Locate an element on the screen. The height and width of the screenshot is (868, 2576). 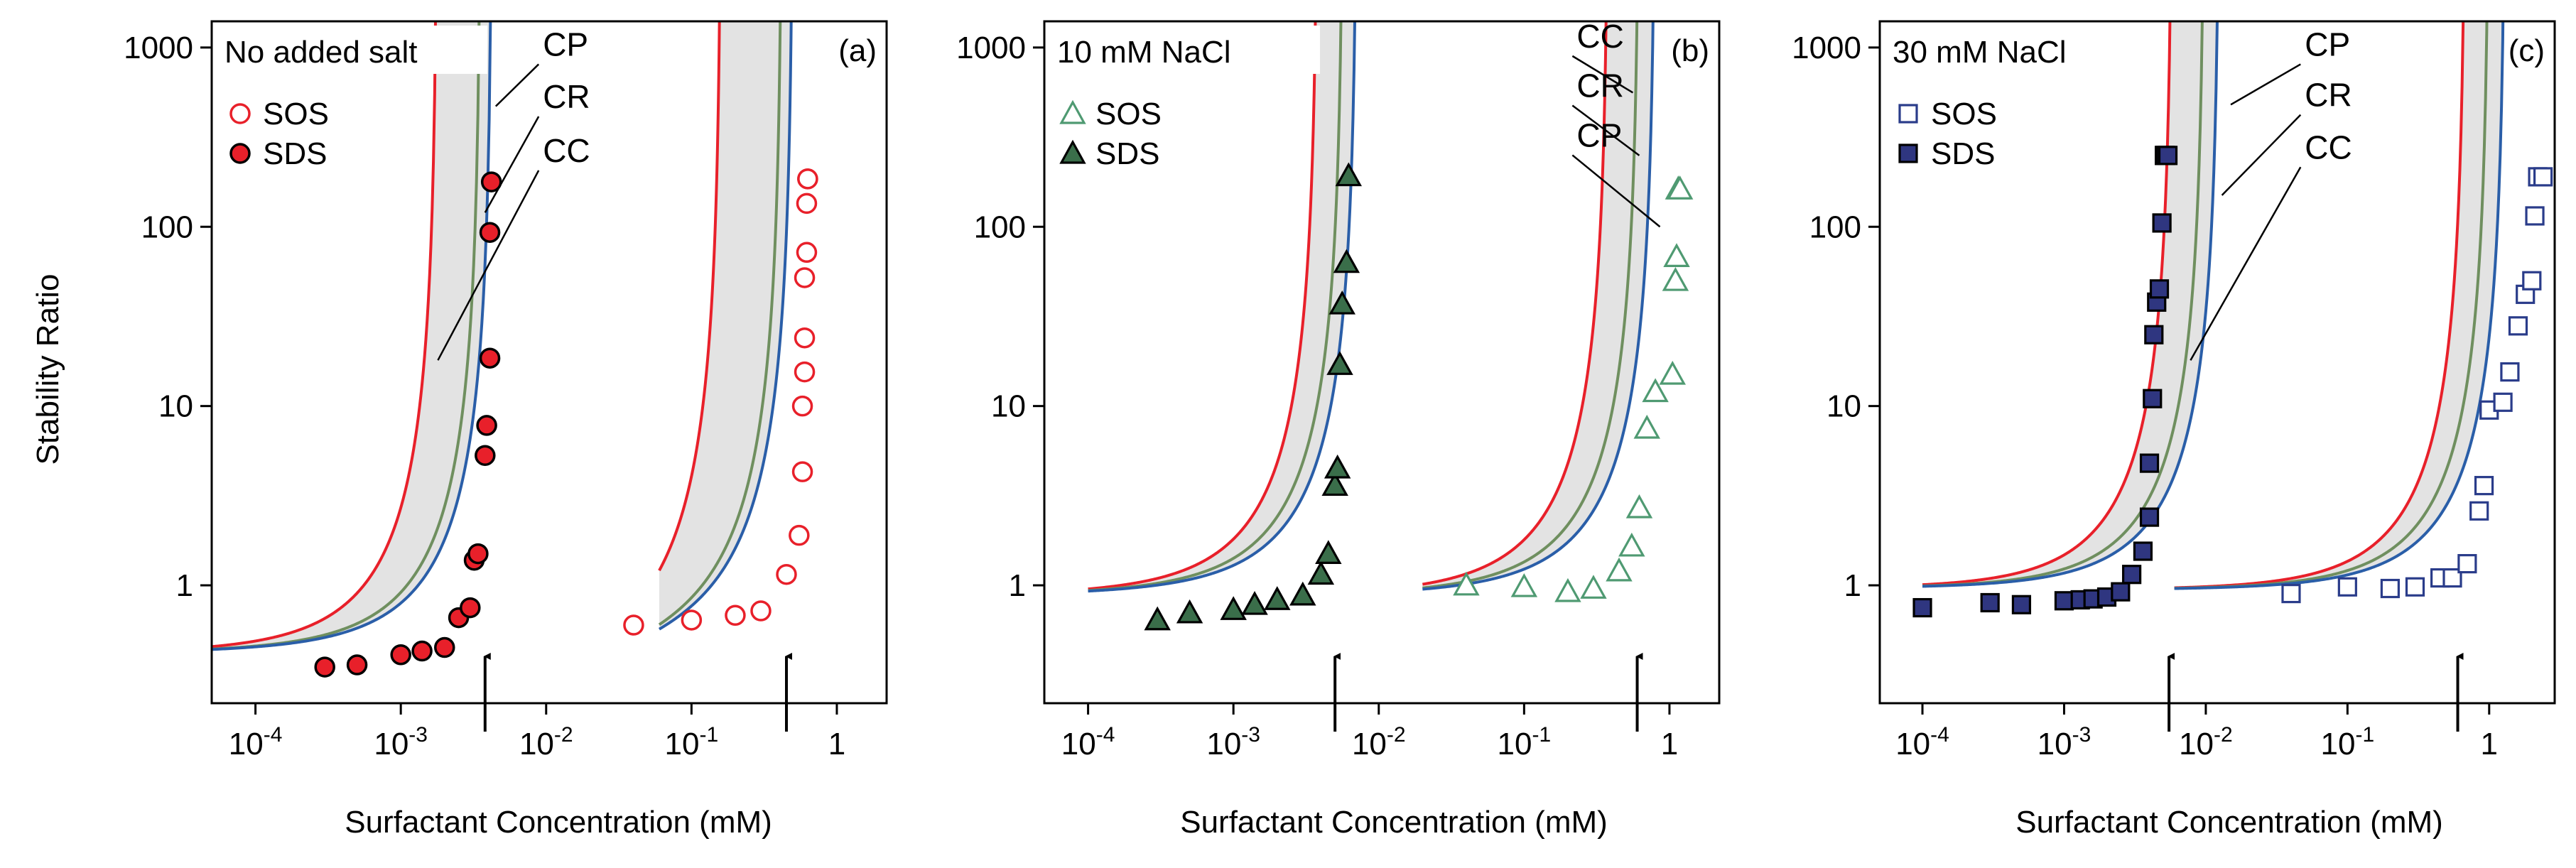
x-tick-label: 10⁻⁴ is located at coordinates (1088, 742).